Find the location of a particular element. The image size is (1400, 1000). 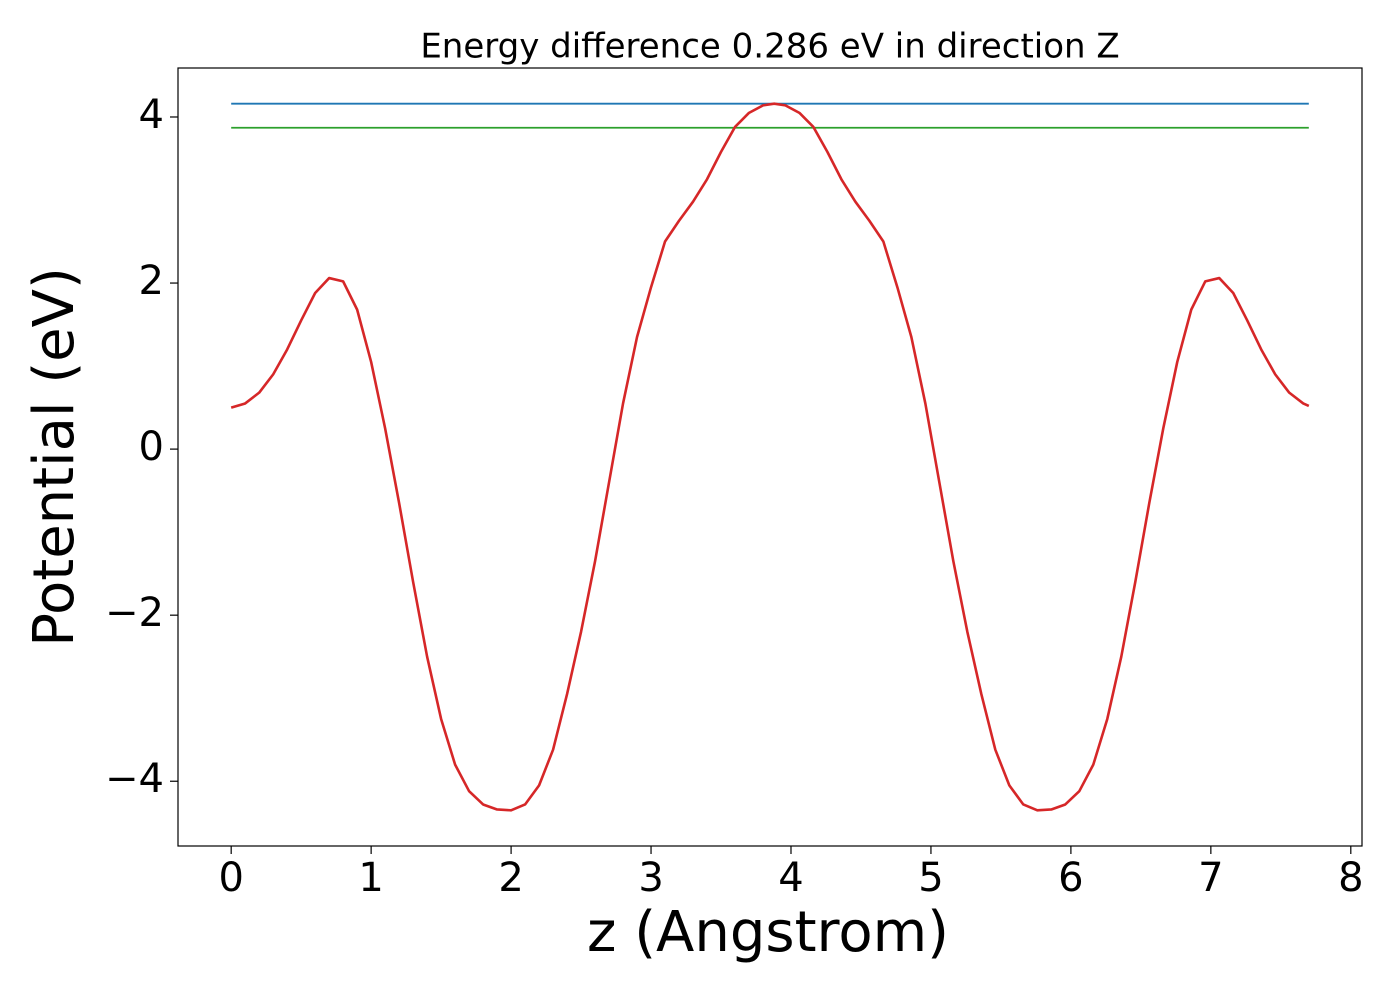

y-axis-label: Potential (eV) is located at coordinates (54, 457).